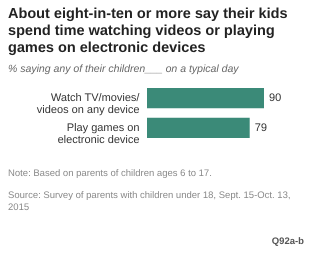  What do you see at coordinates (150, 202) in the screenshot?
I see `source-note: Source: Survey of parents with children under 18, Sept. 15-Oct. 13, 2015` at bounding box center [150, 202].